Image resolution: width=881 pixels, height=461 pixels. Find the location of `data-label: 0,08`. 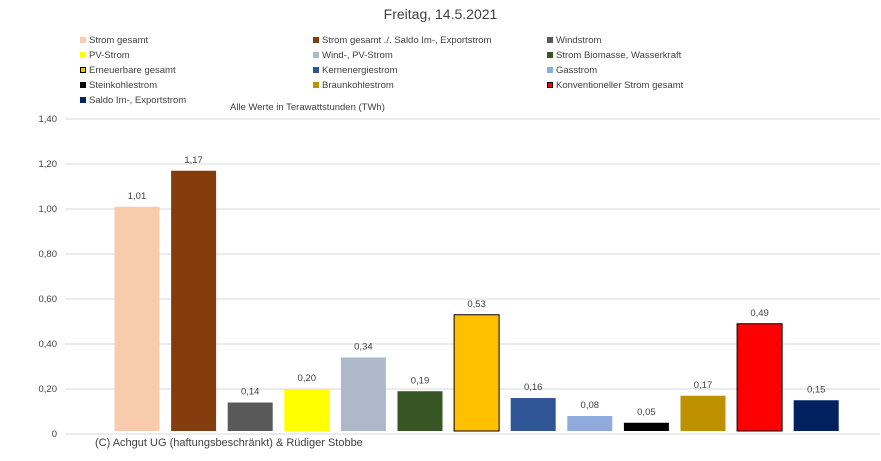

data-label: 0,08 is located at coordinates (590, 405).